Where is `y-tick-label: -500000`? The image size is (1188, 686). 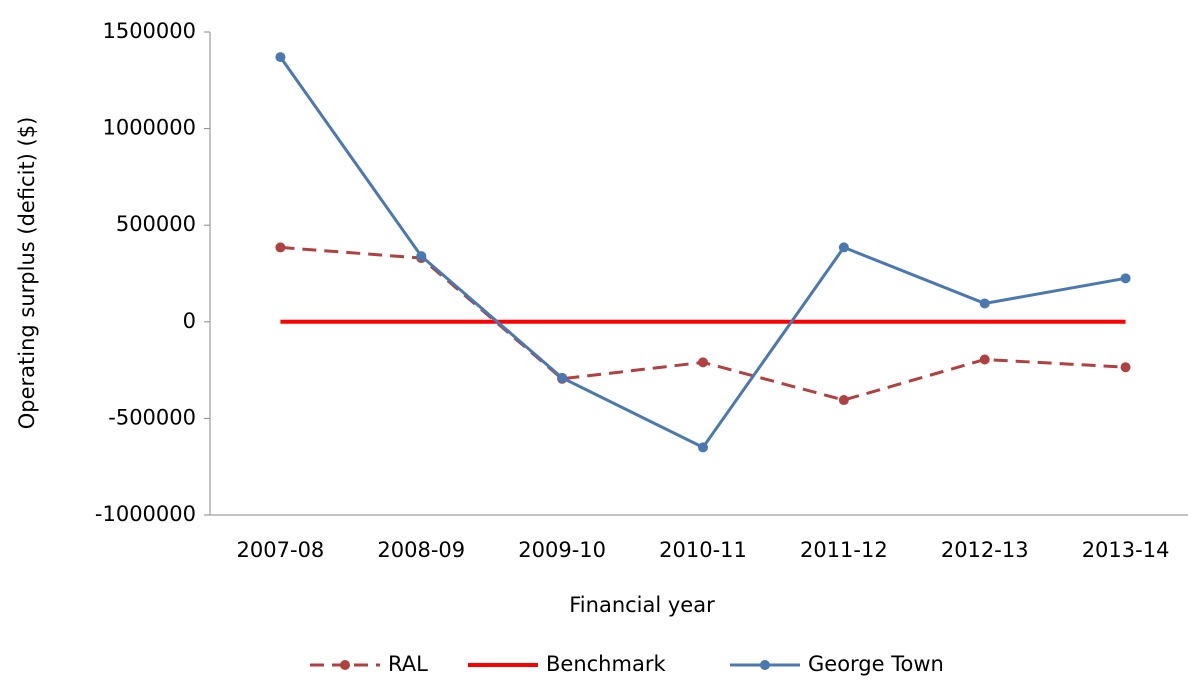
y-tick-label: -500000 is located at coordinates (152, 417).